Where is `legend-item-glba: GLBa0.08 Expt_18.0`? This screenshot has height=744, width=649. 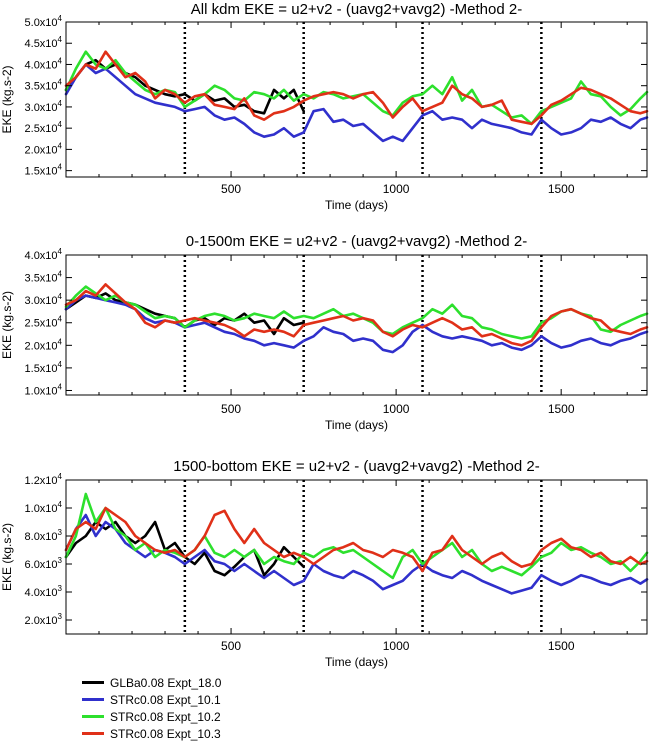
legend-item-glba: GLBa0.08 Expt_18.0 is located at coordinates (212, 682).